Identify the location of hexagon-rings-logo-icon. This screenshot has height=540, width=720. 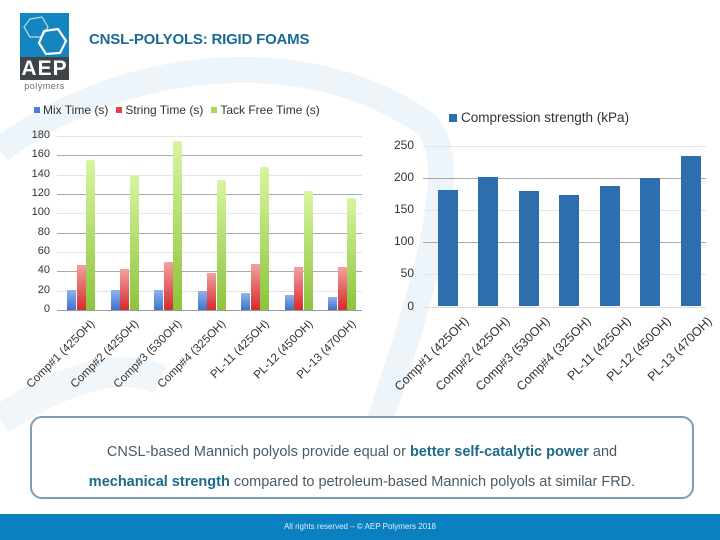
(44, 35).